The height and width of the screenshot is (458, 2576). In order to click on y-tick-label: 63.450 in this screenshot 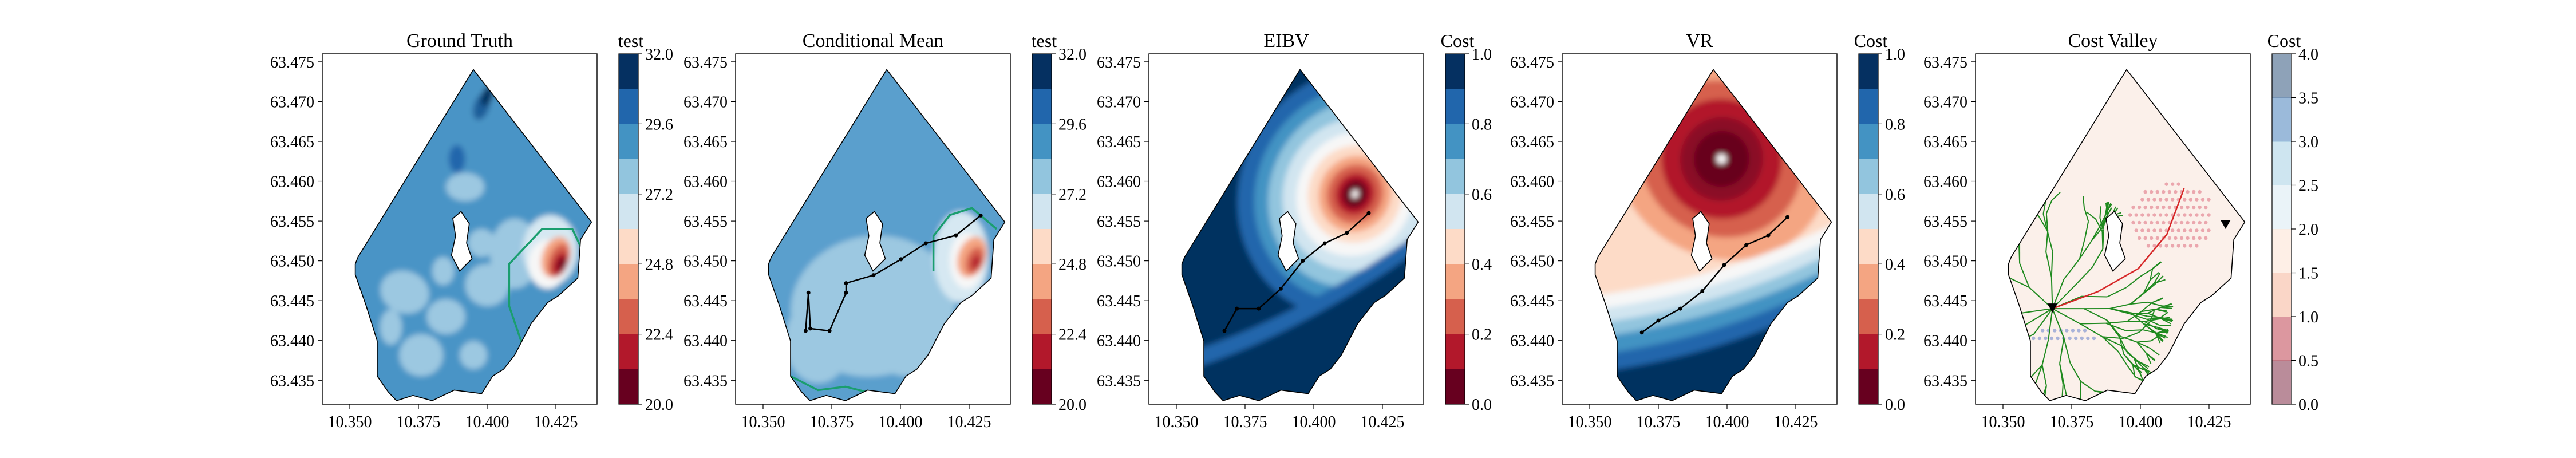, I will do `click(292, 262)`.